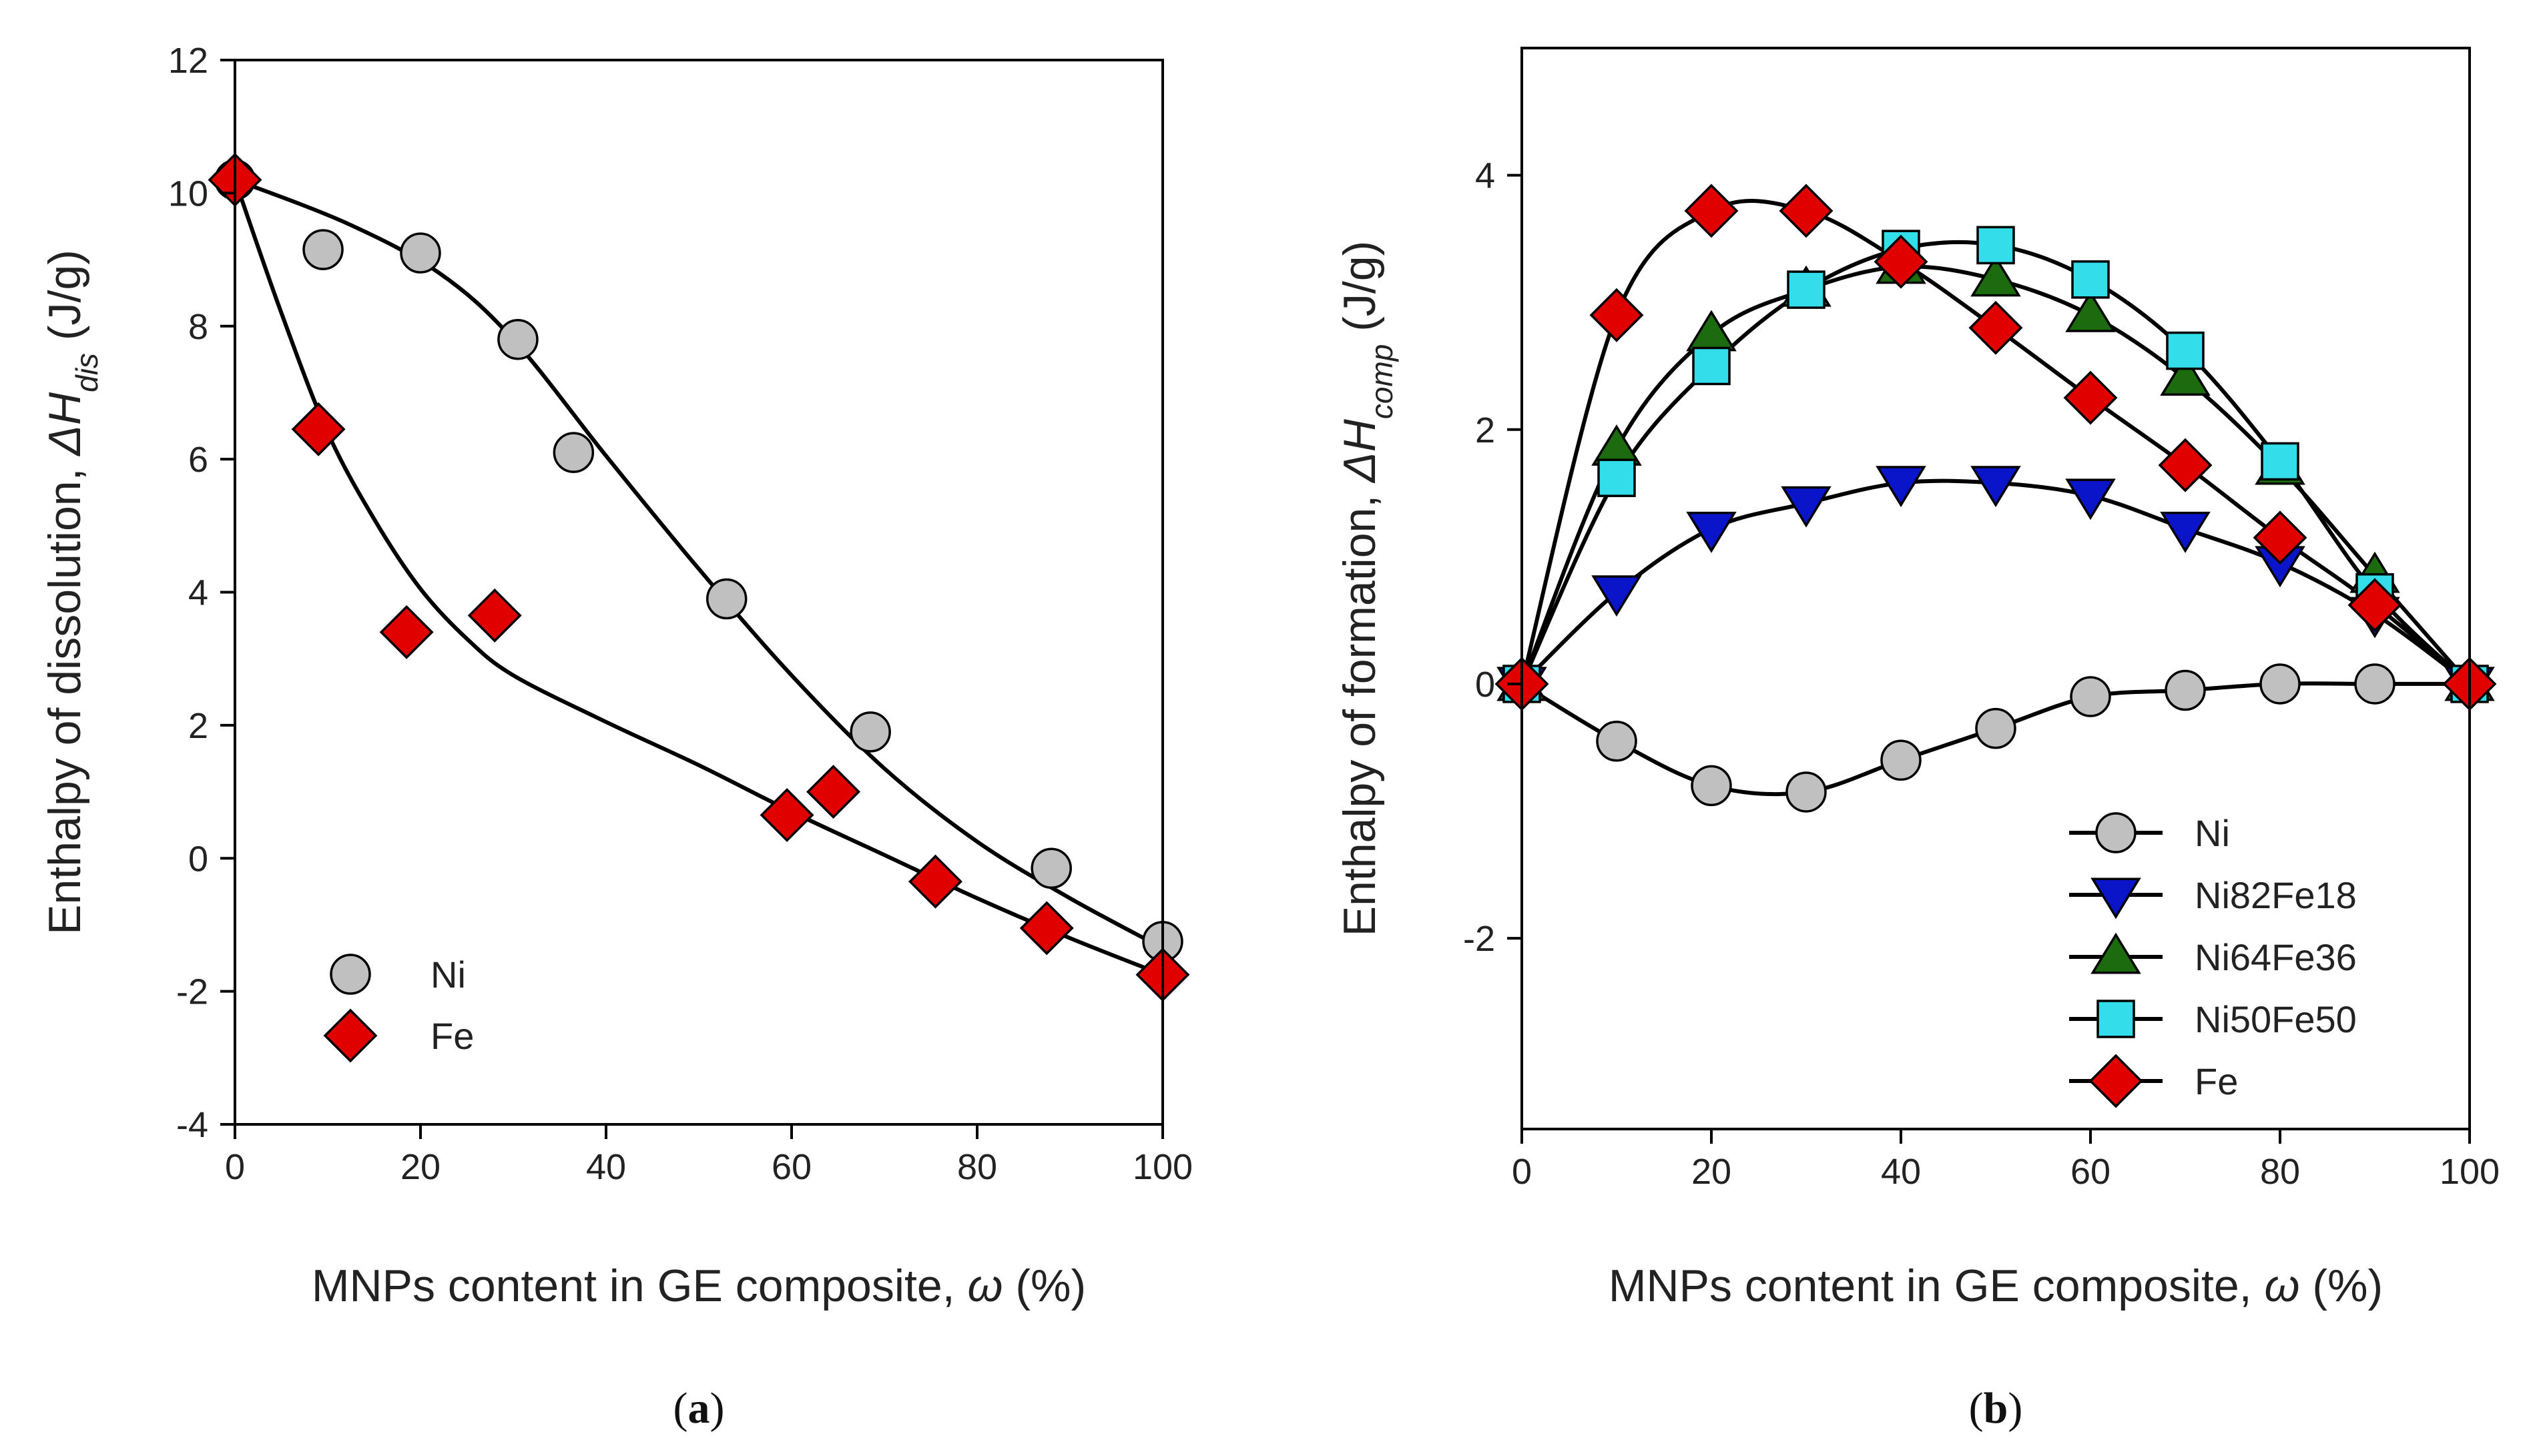  What do you see at coordinates (398, 1008) in the screenshot?
I see `legend-a: Ni Fe` at bounding box center [398, 1008].